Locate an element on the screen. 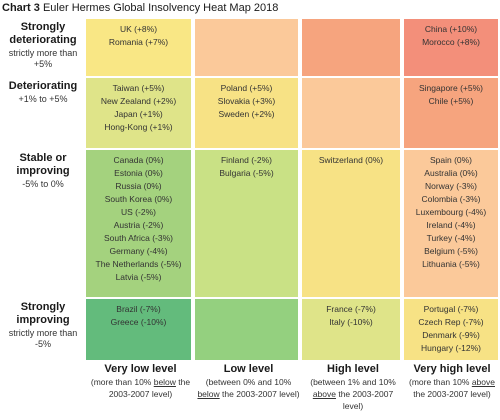 The image size is (500, 420). country-entry: Sweden (+2%) is located at coordinates (246, 114).